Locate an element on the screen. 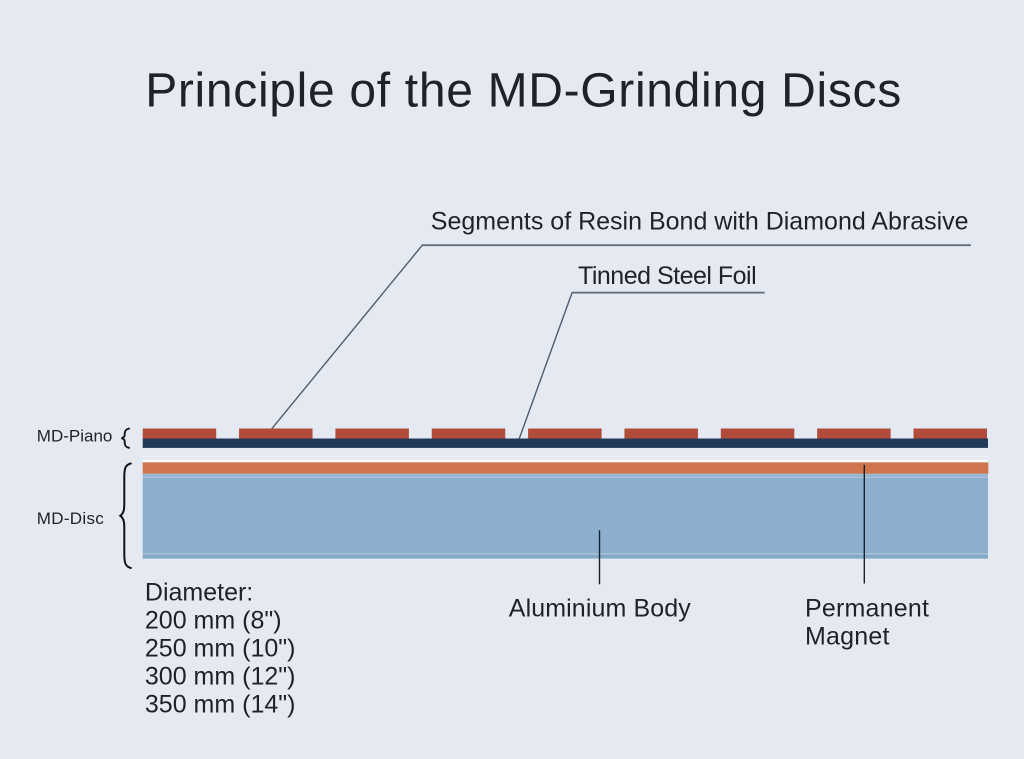 The height and width of the screenshot is (759, 1024). svg-text: MD-Disc is located at coordinates (70, 518).